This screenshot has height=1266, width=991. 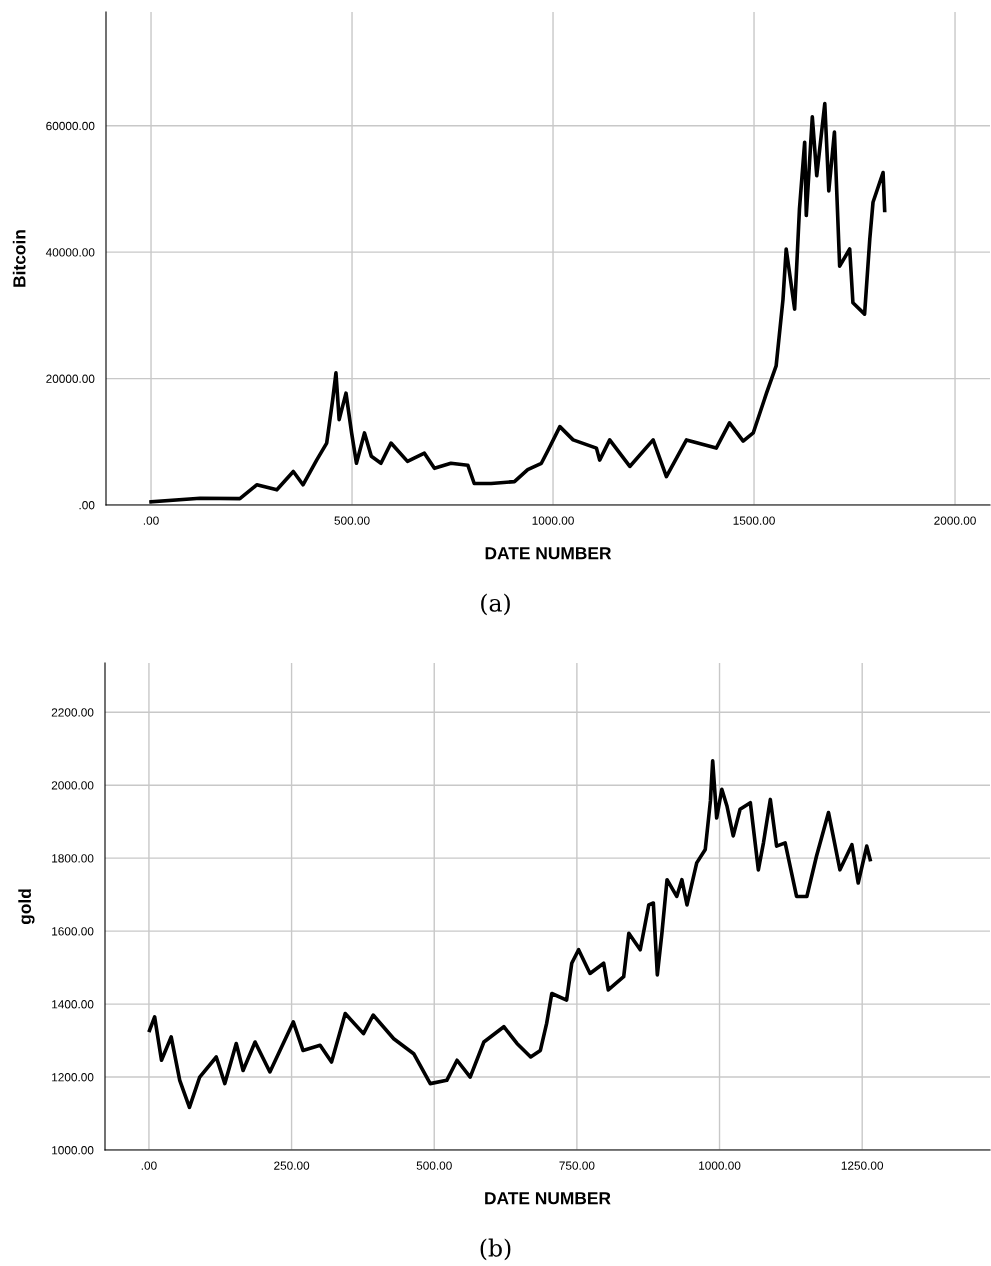 What do you see at coordinates (73, 1150) in the screenshot?
I see `y-tick-label: 1000.00` at bounding box center [73, 1150].